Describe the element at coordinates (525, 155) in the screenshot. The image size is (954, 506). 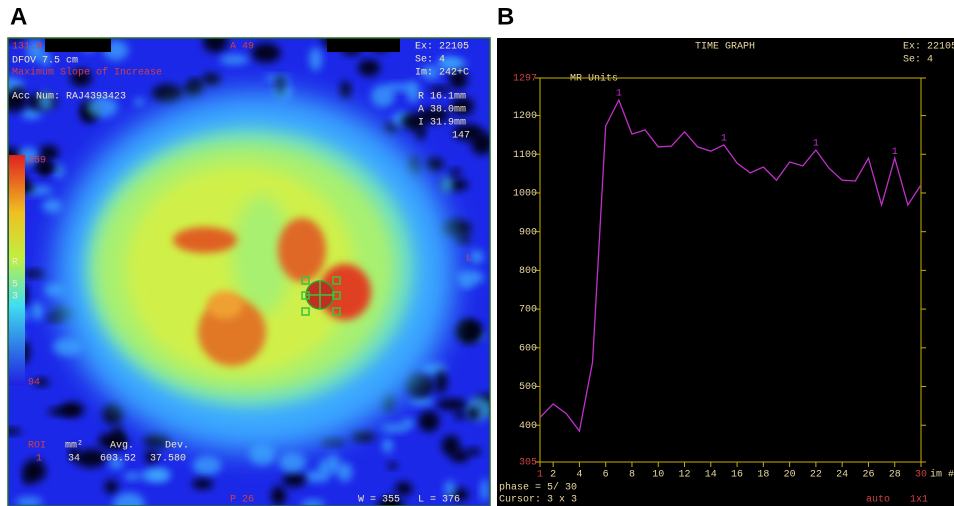
I see `y-tick-label: 1100` at that location.